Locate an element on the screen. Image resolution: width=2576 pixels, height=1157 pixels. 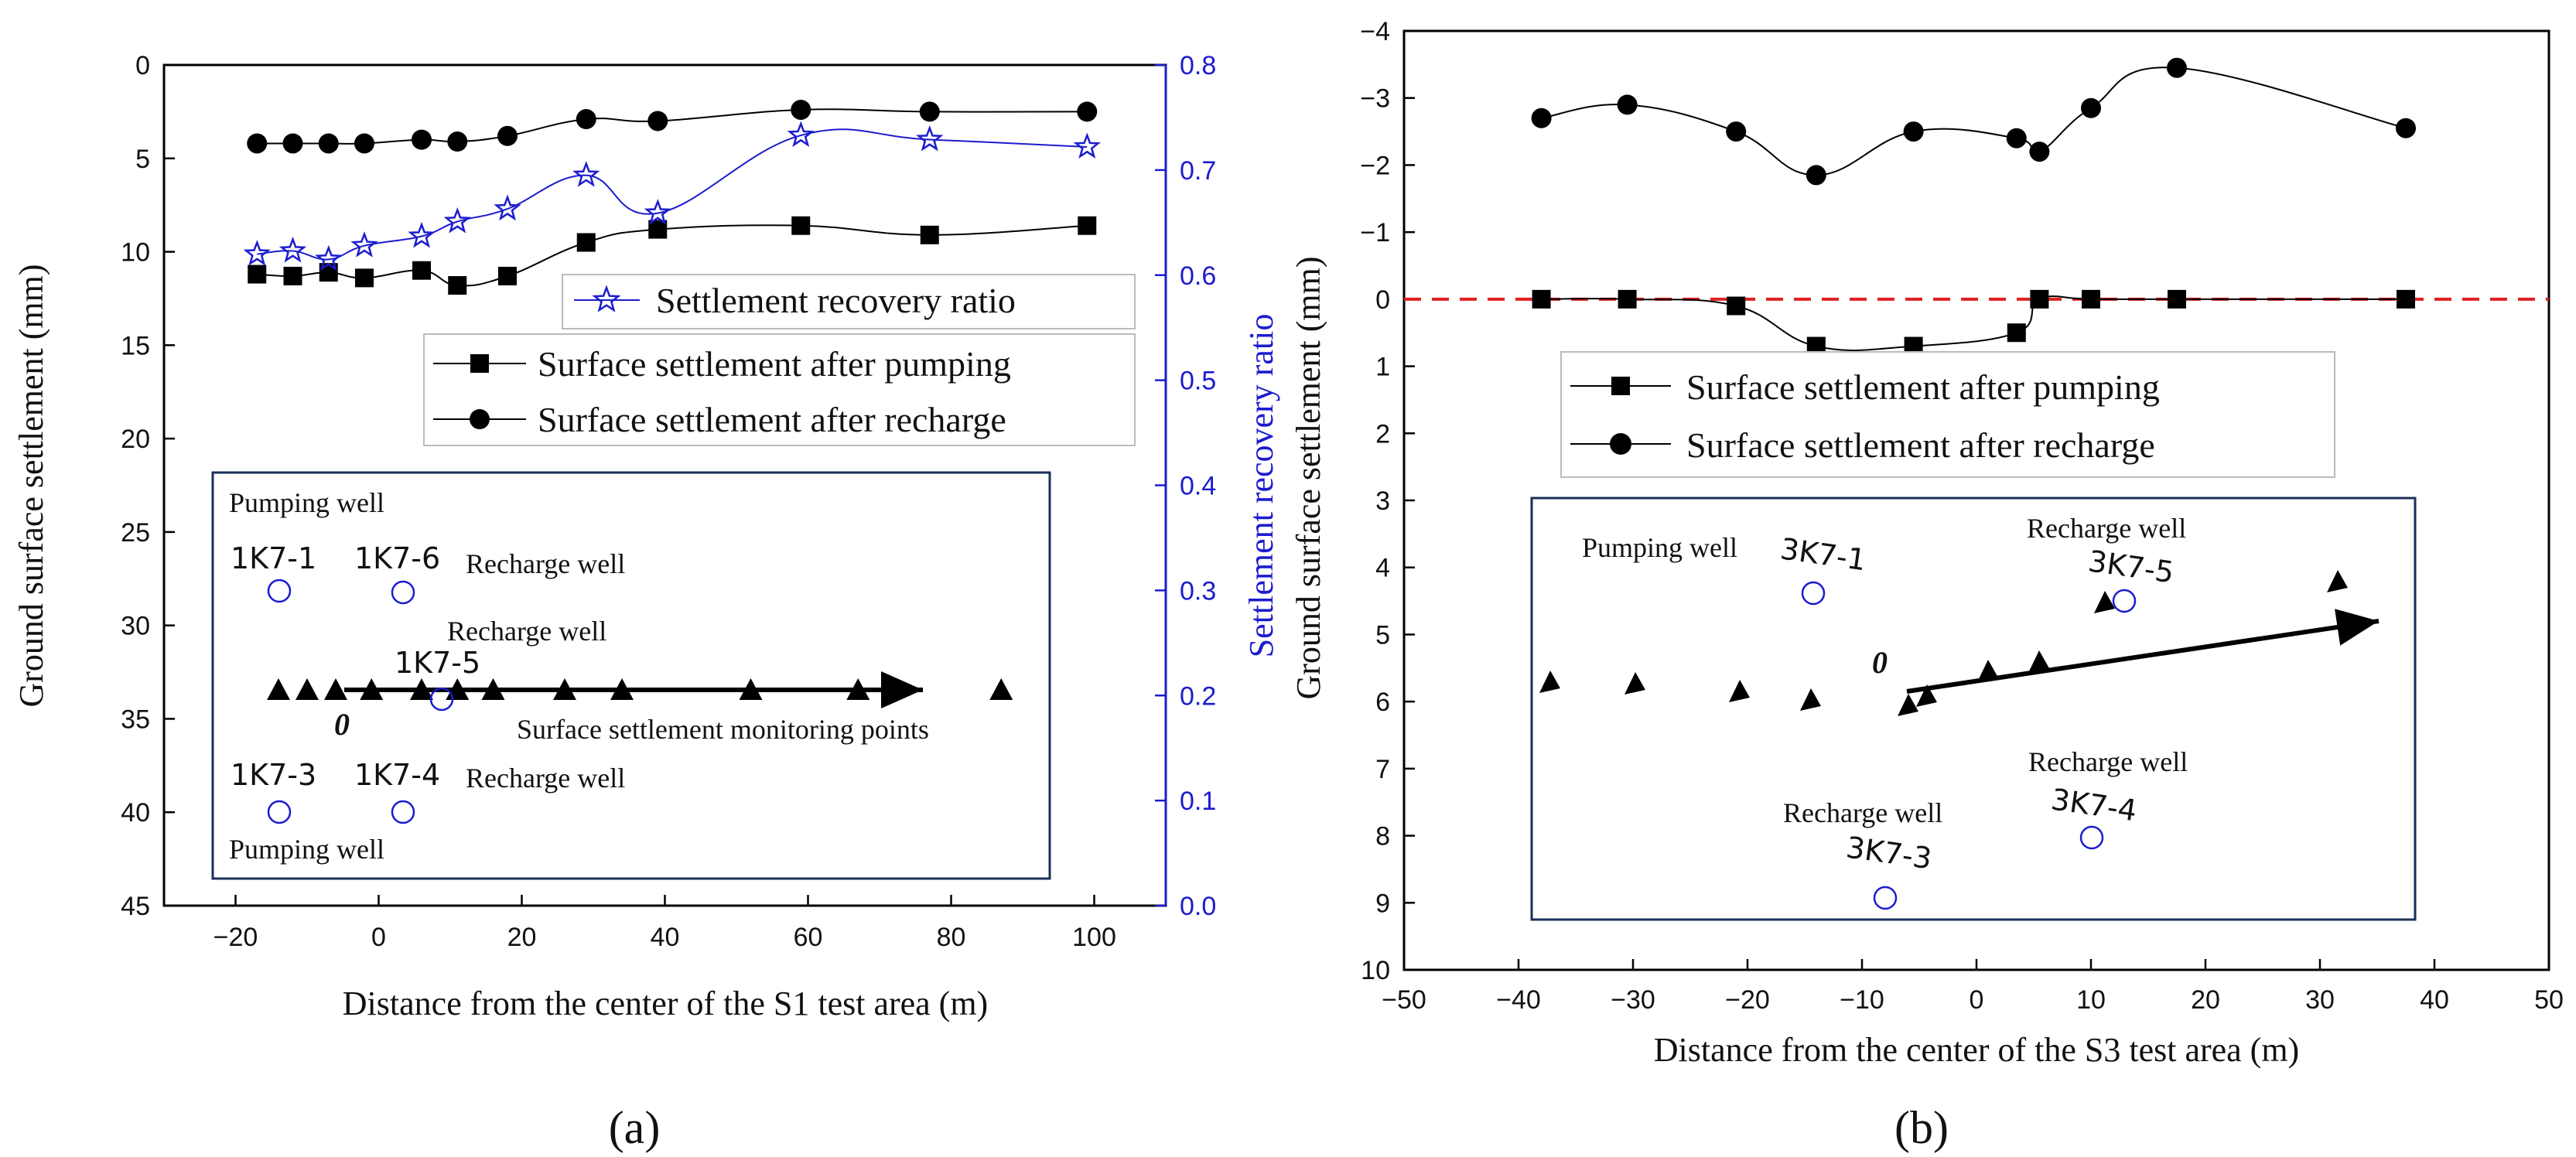
y-tick-label: 35 is located at coordinates (135, 719).